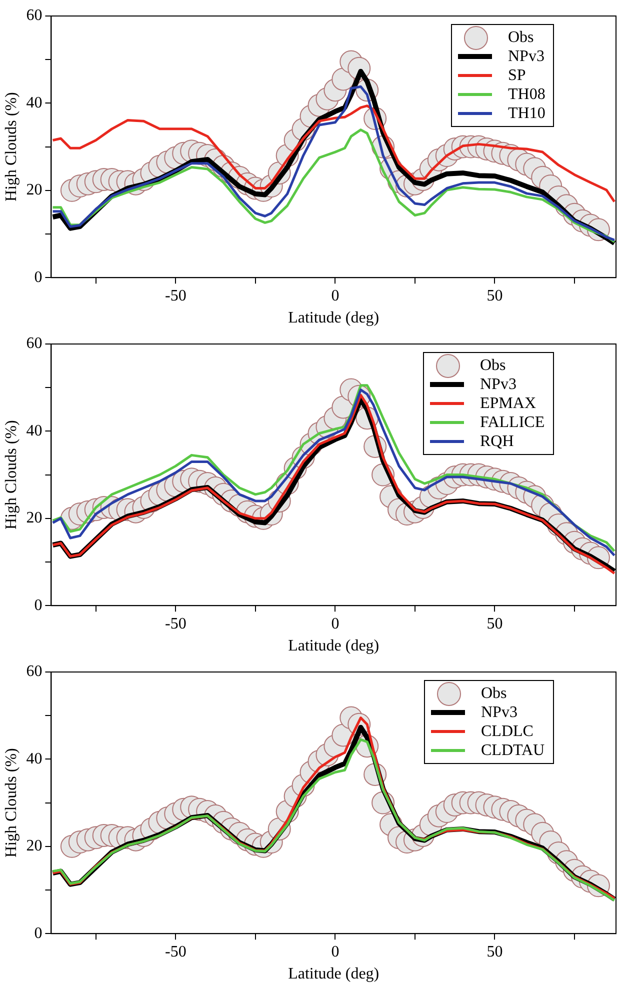 Image resolution: width=628 pixels, height=984 pixels. Describe the element at coordinates (507, 731) in the screenshot. I see `legend-label: CLDLC` at that location.